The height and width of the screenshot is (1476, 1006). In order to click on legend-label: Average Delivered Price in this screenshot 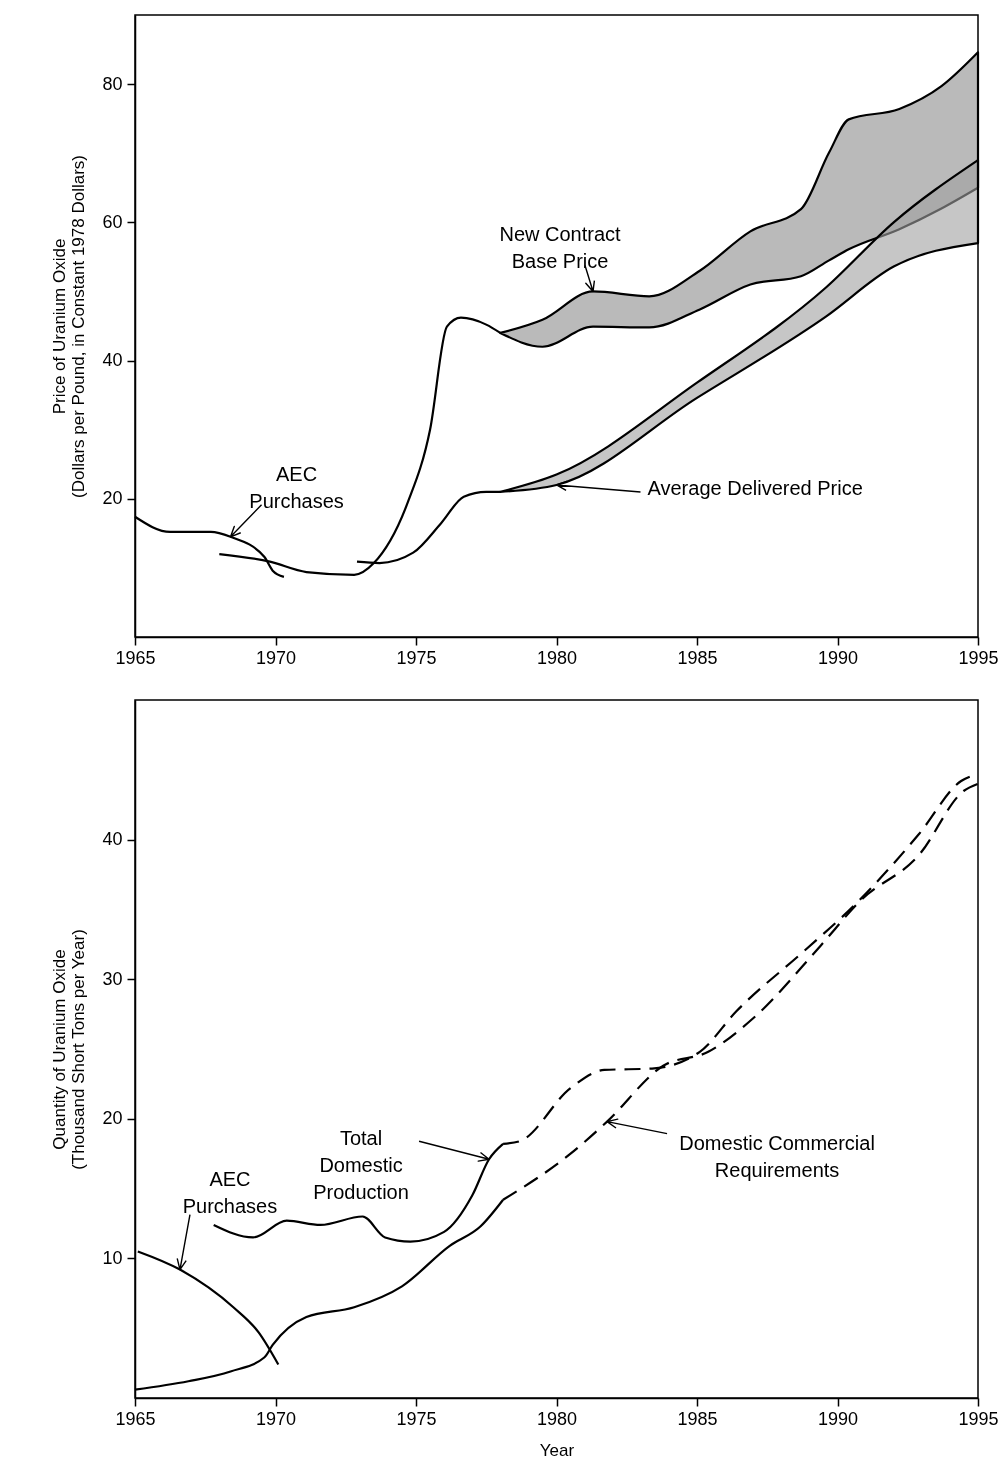, I will do `click(755, 487)`.